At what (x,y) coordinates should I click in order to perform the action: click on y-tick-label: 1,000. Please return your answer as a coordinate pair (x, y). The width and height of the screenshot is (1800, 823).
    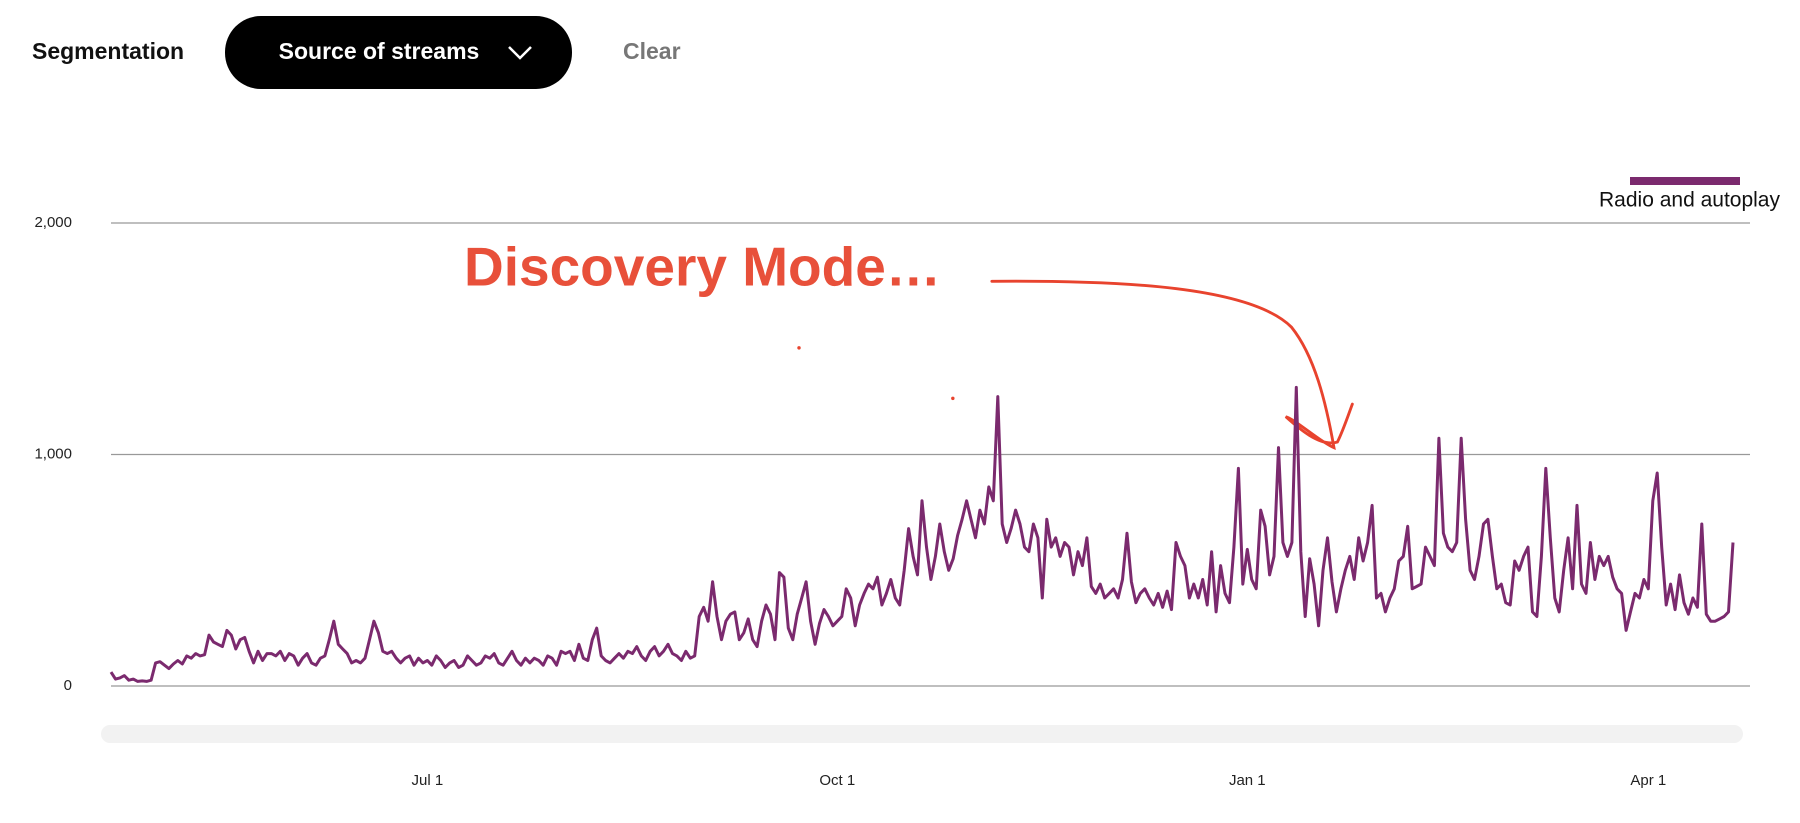
    Looking at the image, I should click on (53, 453).